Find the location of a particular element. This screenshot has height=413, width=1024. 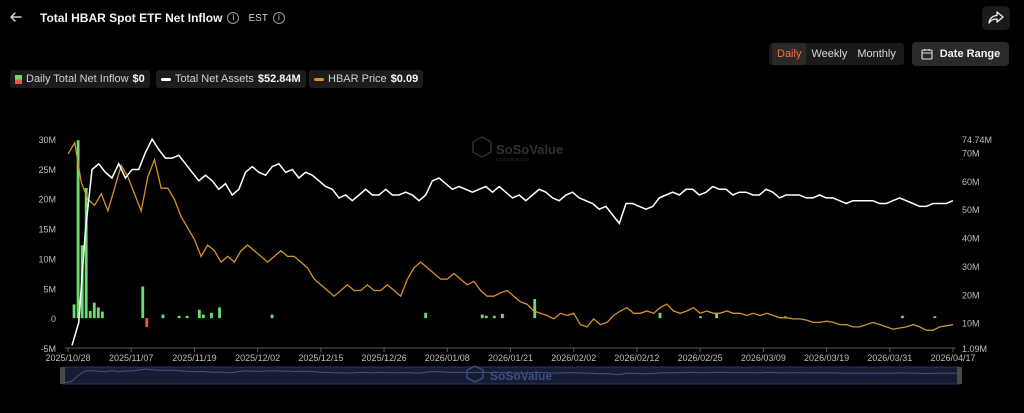

inflow-swatch is located at coordinates (18, 79).